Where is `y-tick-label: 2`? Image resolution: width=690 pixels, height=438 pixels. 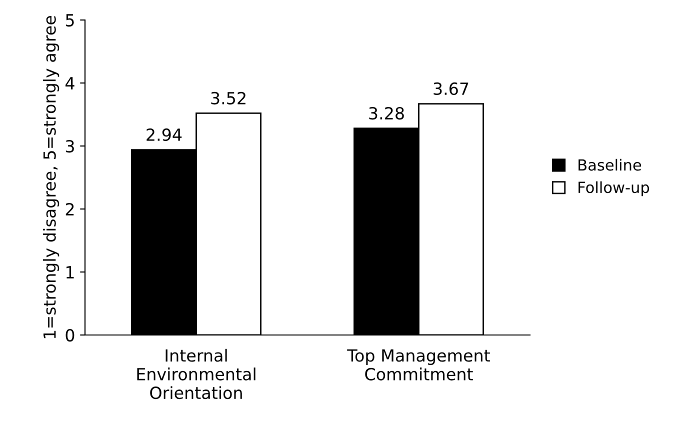 y-tick-label: 2 is located at coordinates (70, 209).